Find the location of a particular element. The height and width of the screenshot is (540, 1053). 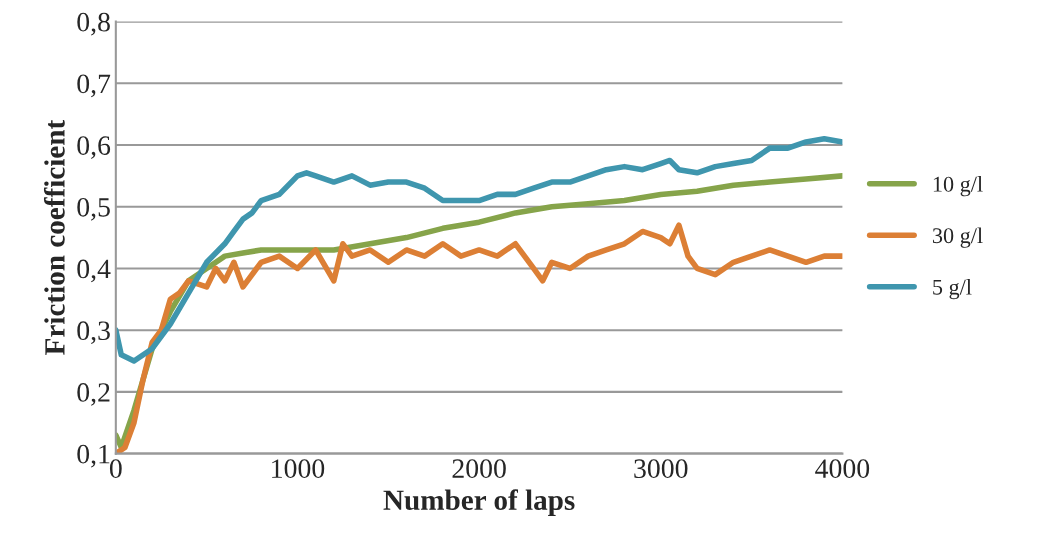

legend-label: 5 g/l is located at coordinates (952, 289).